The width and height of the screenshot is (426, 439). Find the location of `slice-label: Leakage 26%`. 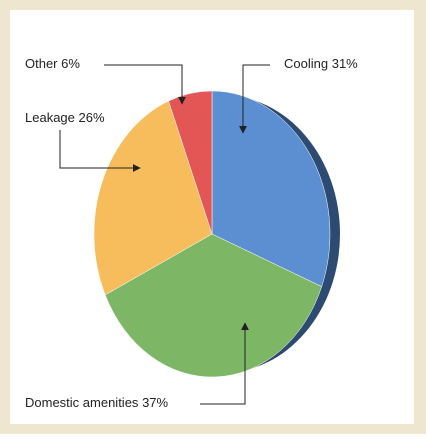

slice-label: Leakage 26% is located at coordinates (65, 117).